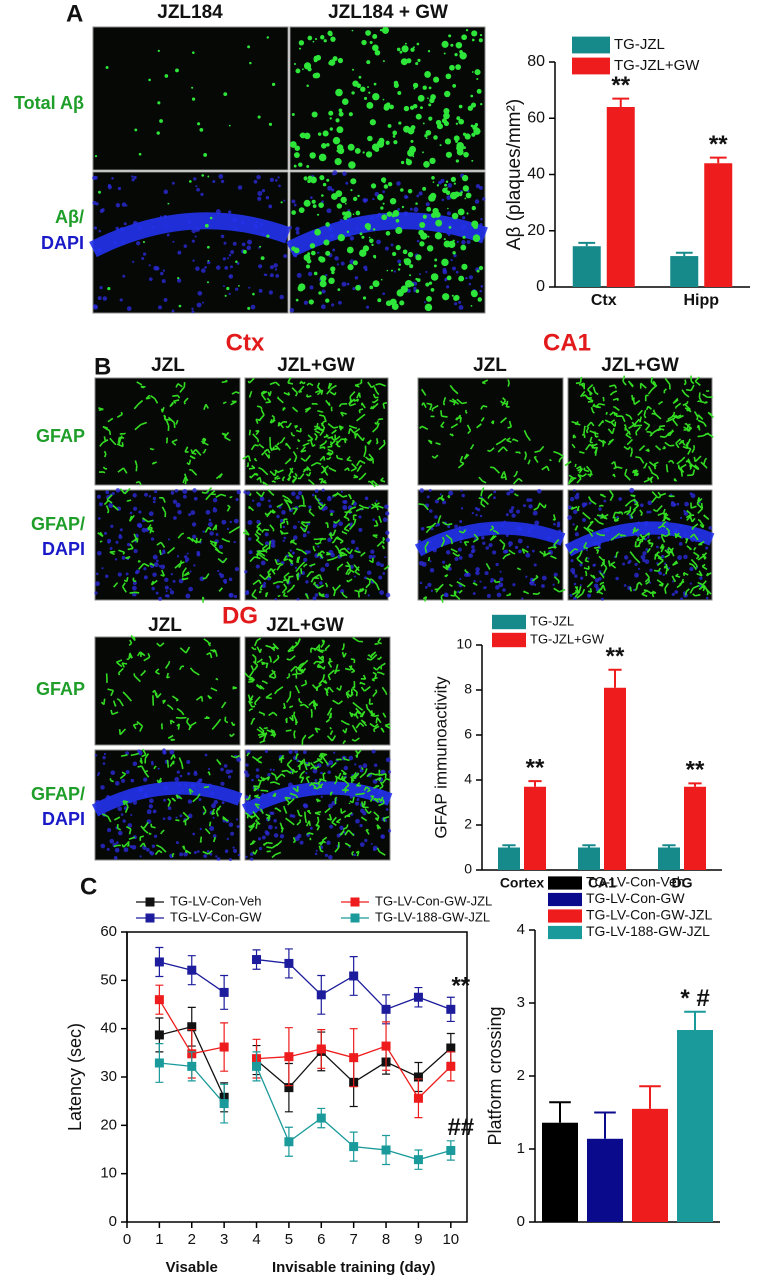  I want to click on x-tick-label: 4, so click(256, 1239).